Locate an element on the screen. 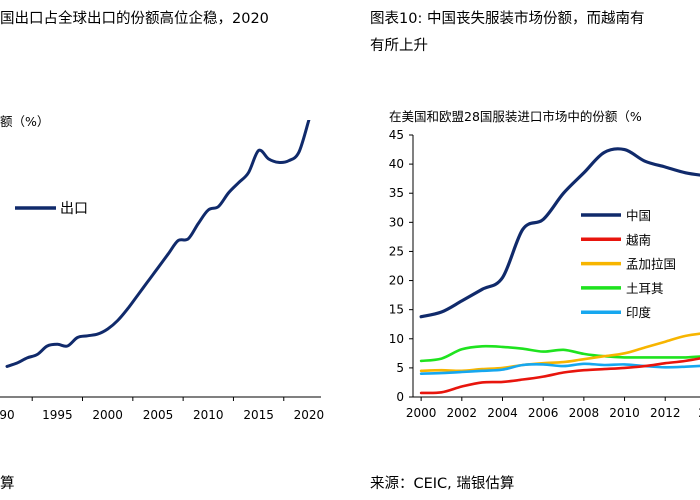 Image resolution: width=700 pixels, height=500 pixels. right-y-tick-label: 30 is located at coordinates (396, 222).